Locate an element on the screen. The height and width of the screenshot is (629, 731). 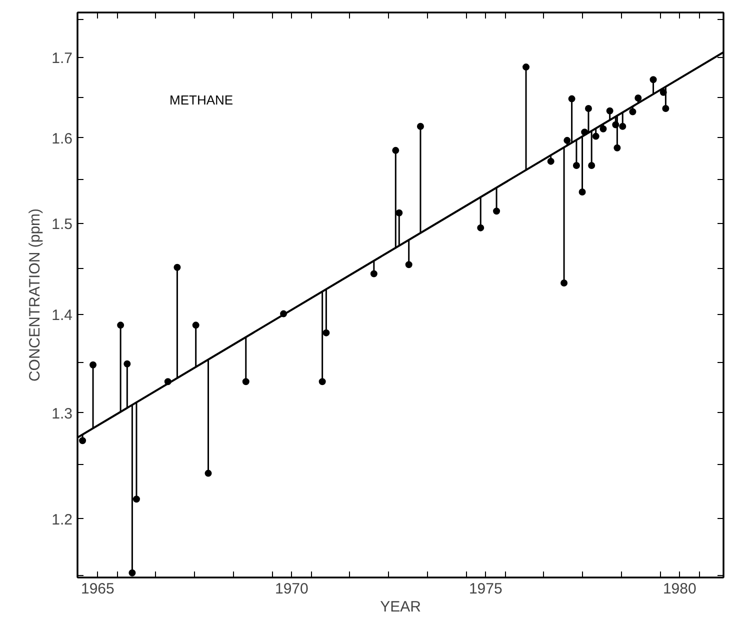
x-axis-title: YEAR is located at coordinates (401, 607).